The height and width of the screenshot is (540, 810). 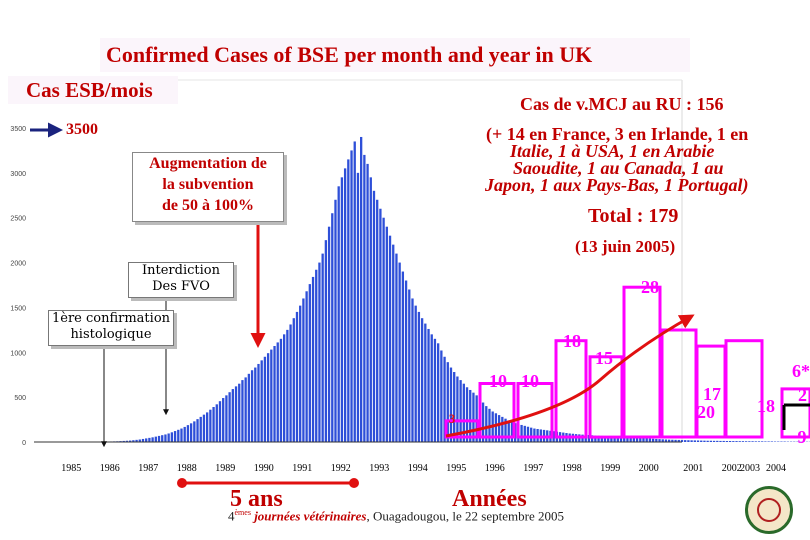 I want to click on y-tick-label: 3000, so click(x=18, y=174).